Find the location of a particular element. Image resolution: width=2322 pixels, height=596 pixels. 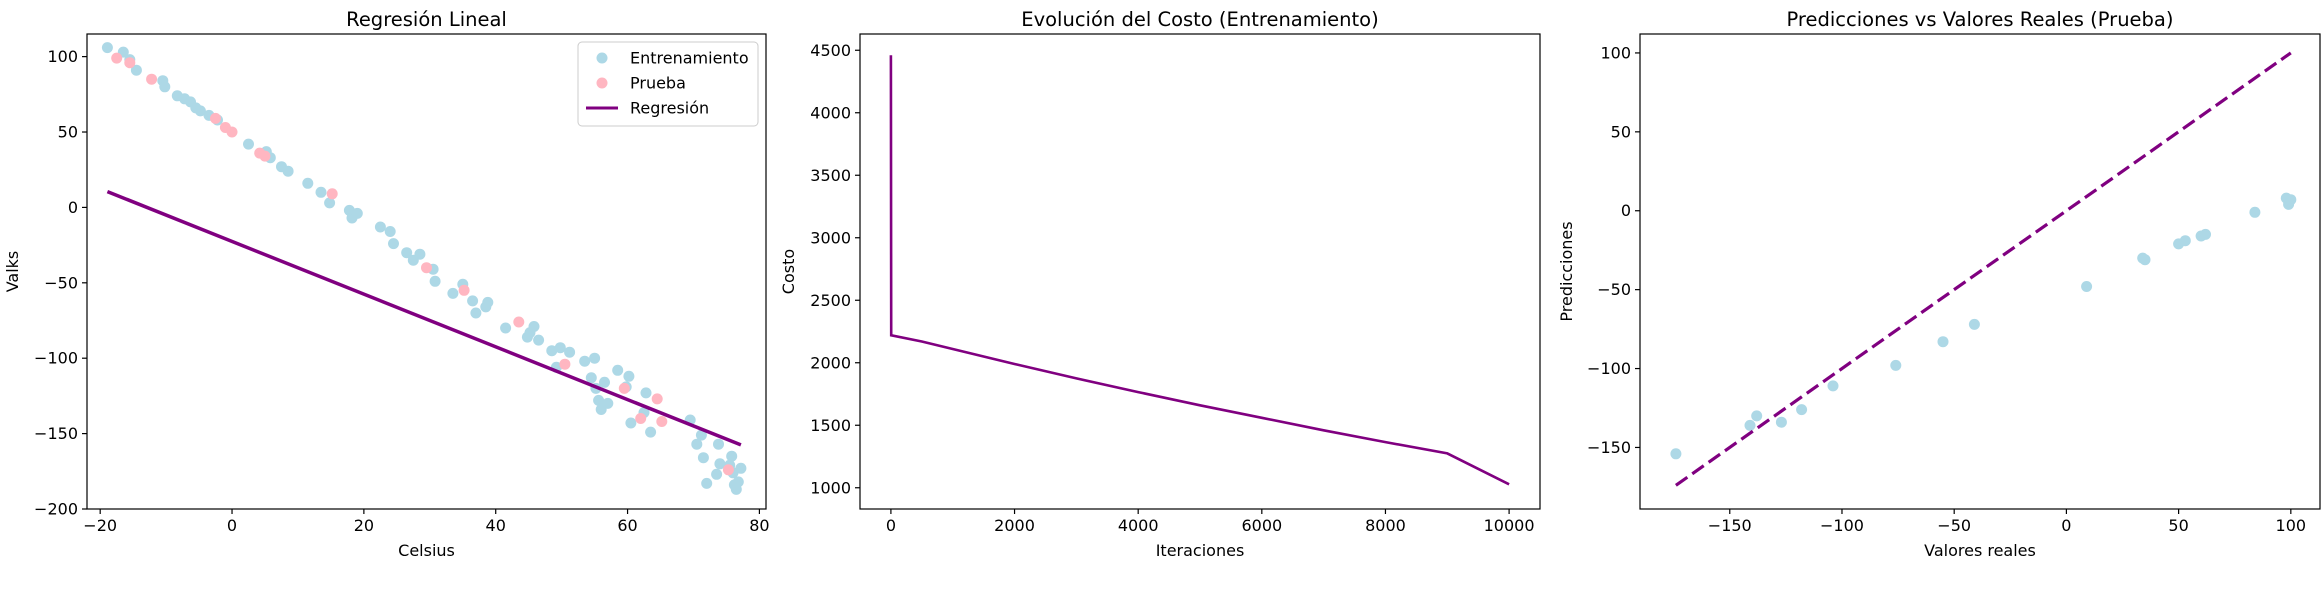

x-tick-label: 80 is located at coordinates (759, 525).